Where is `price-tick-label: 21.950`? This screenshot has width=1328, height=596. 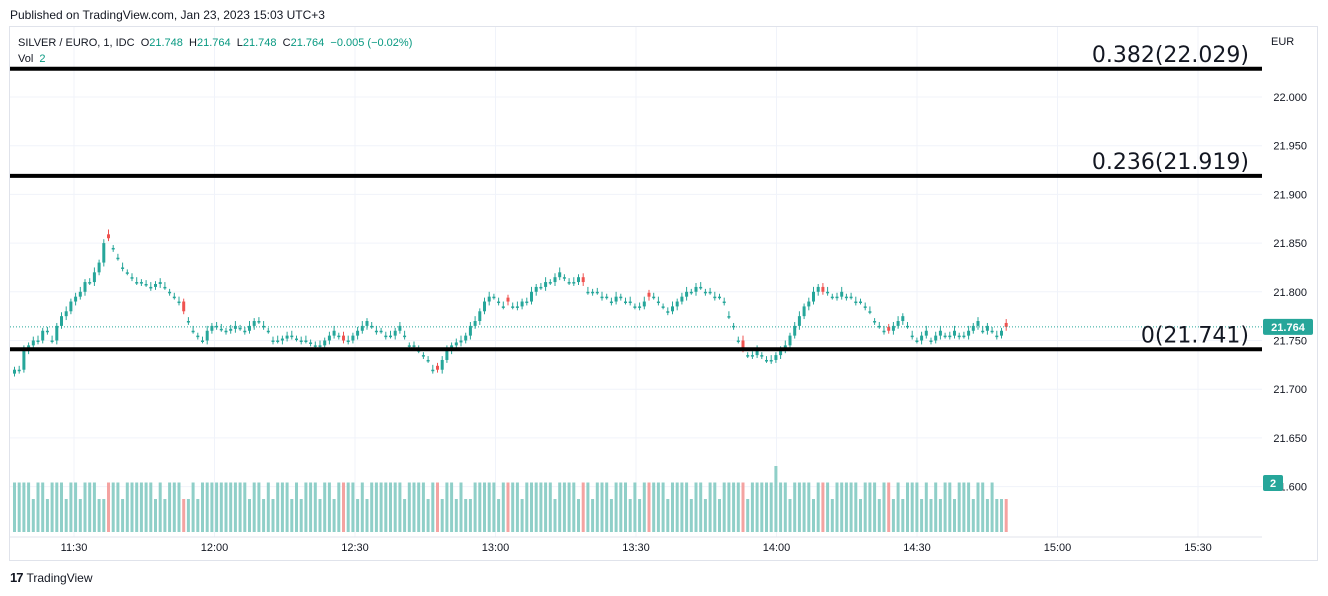 price-tick-label: 21.950 is located at coordinates (1290, 147).